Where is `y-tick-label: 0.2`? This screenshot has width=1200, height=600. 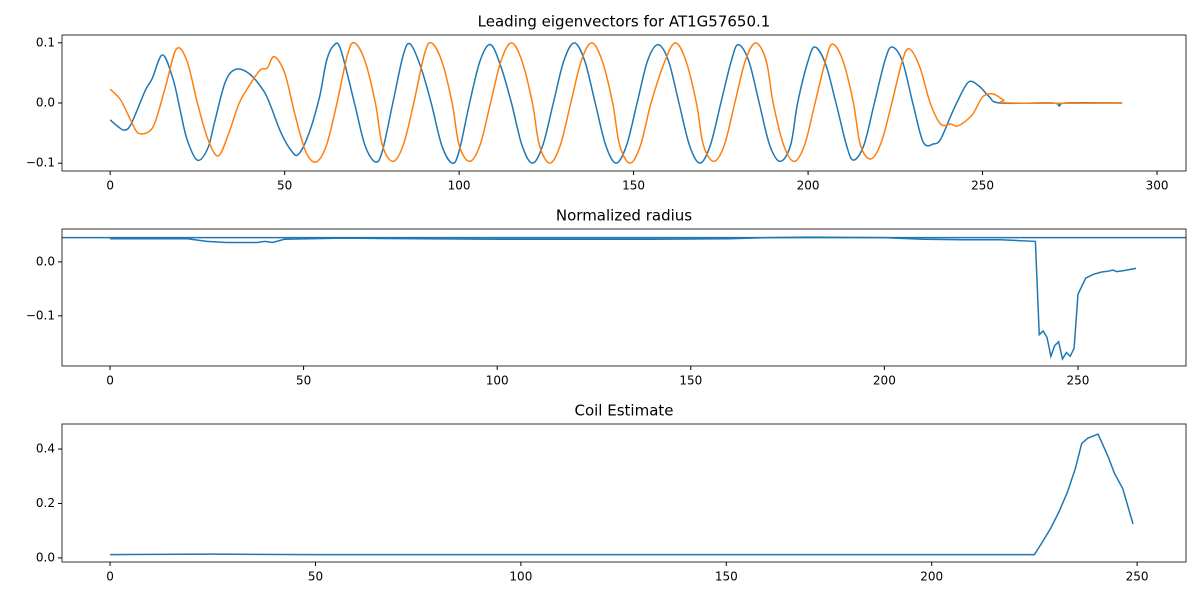
y-tick-label: 0.2 is located at coordinates (45, 503).